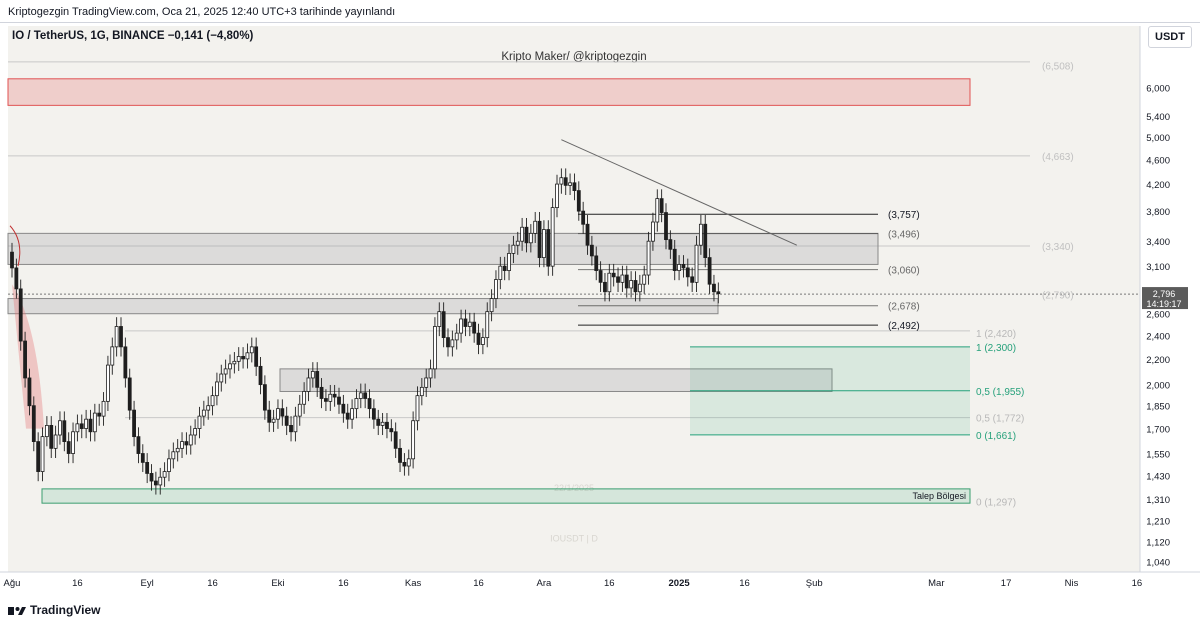 The width and height of the screenshot is (1200, 624). I want to click on x-tick-label: Mar, so click(936, 583).